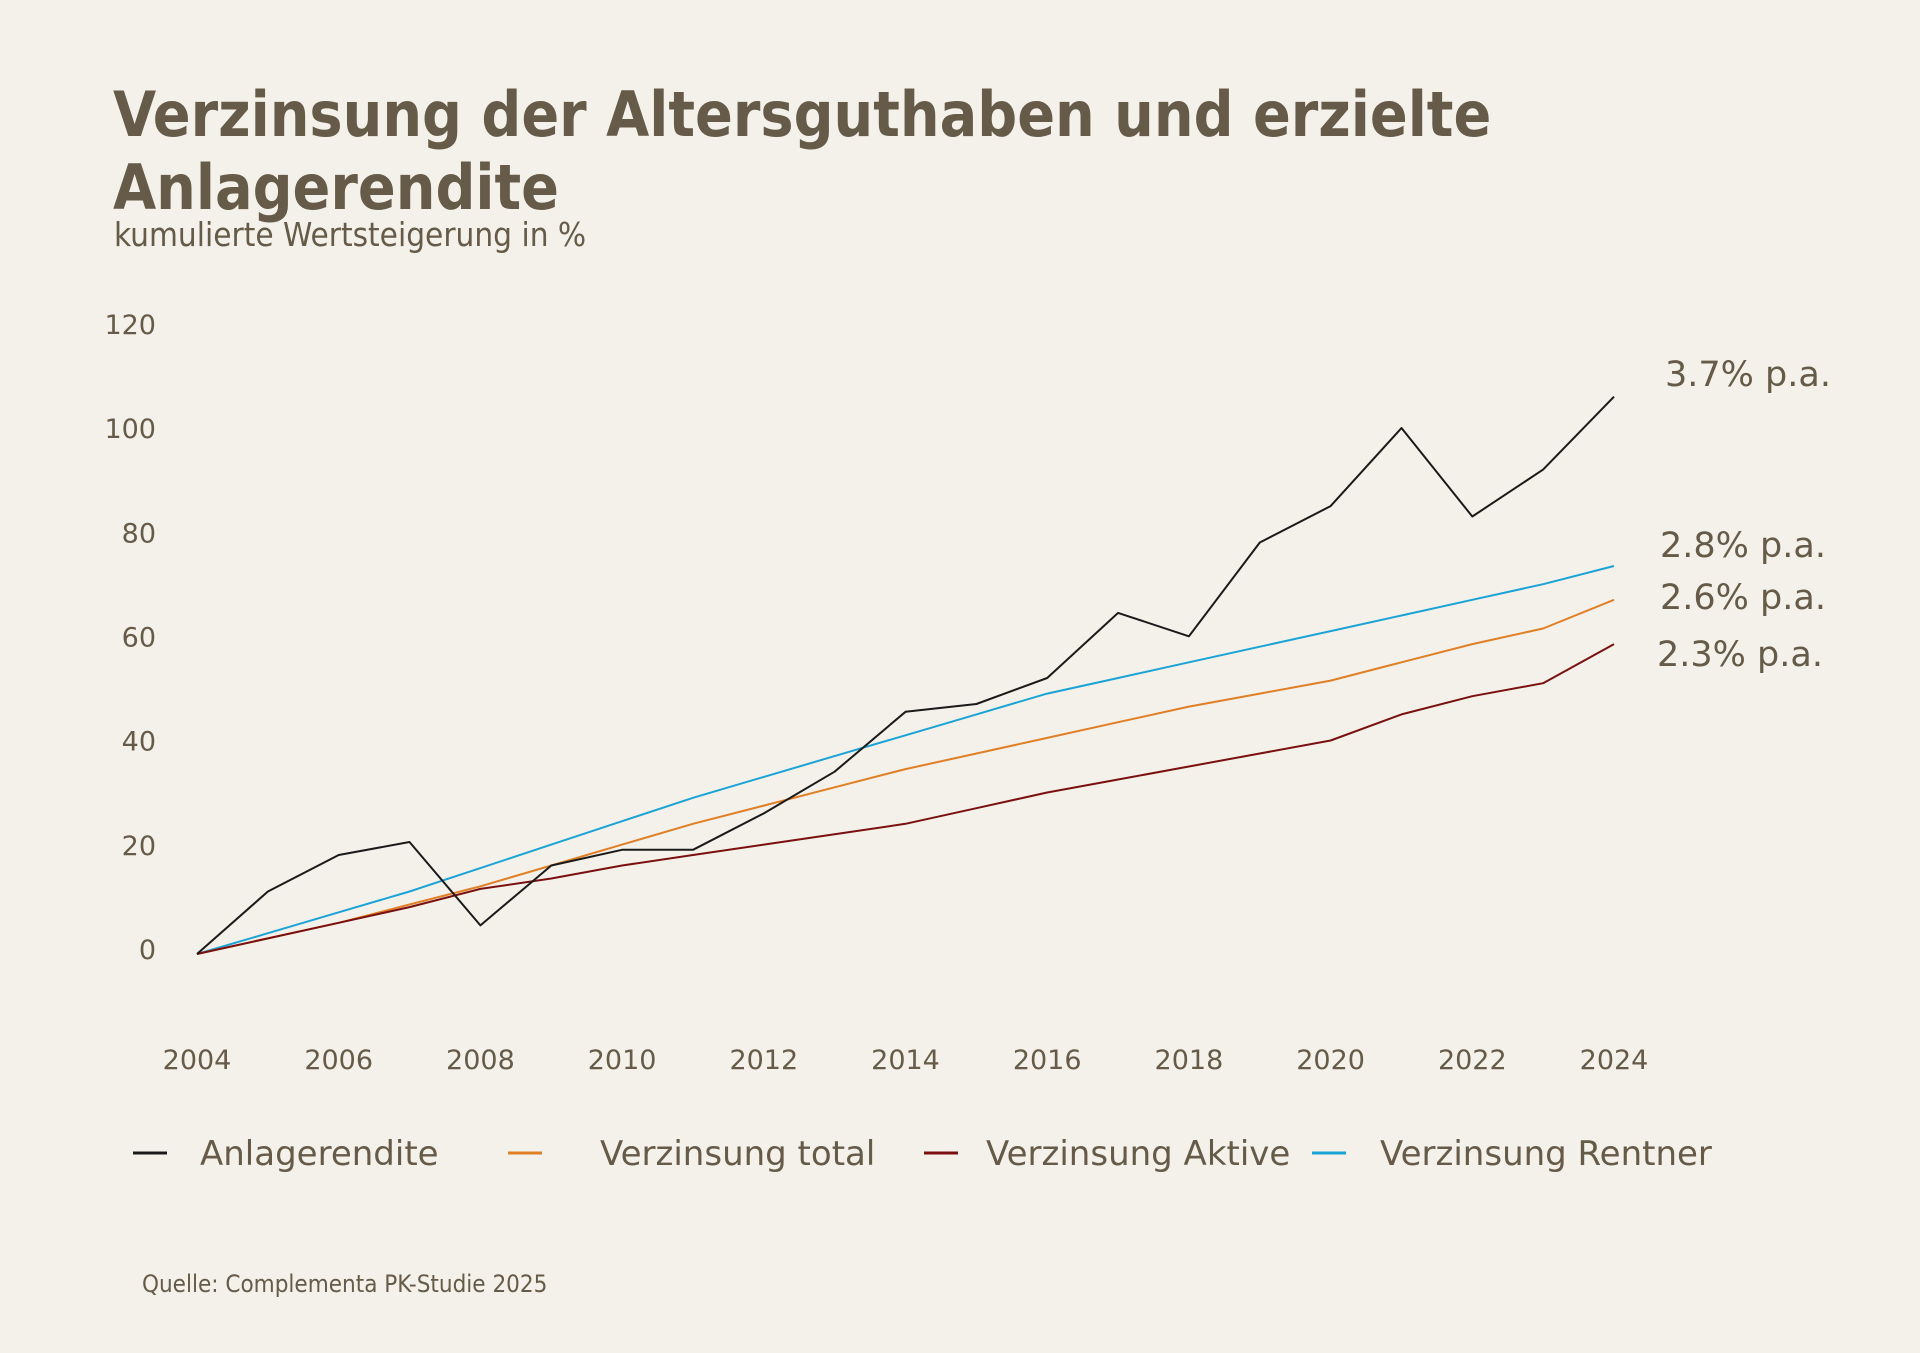 This screenshot has width=1920, height=1353. What do you see at coordinates (345, 1284) in the screenshot?
I see `source-note: Quelle: Complementa PK-Studie 2025` at bounding box center [345, 1284].